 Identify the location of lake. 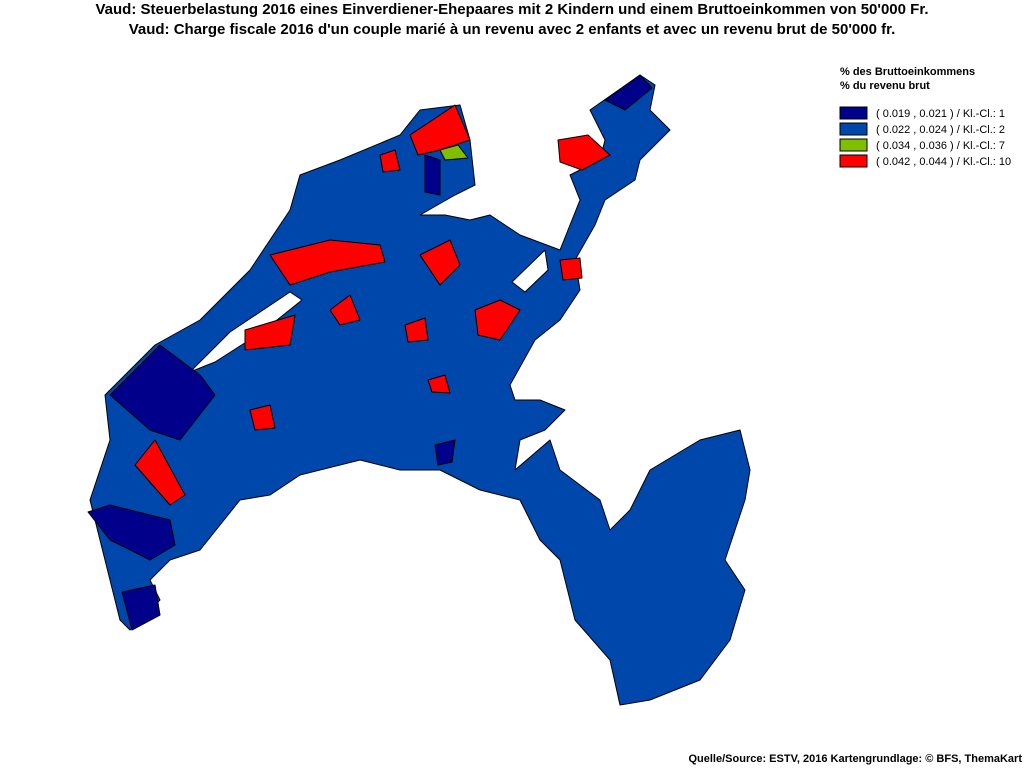
(530, 271).